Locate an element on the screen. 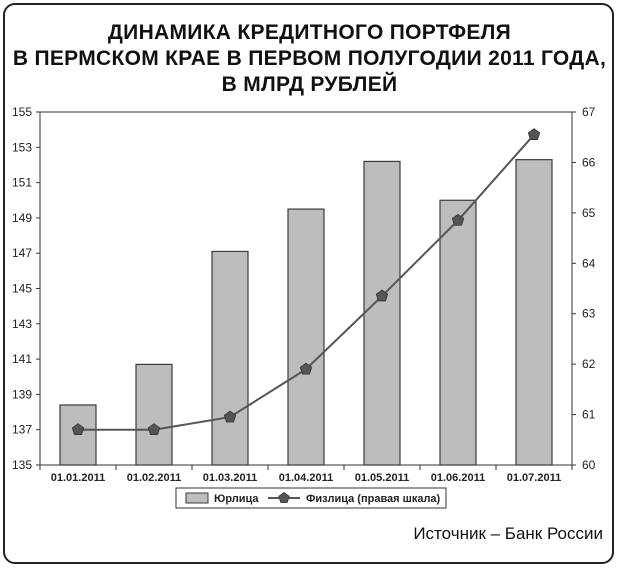 The height and width of the screenshot is (569, 619). bar-01.03.2011 is located at coordinates (230, 358).